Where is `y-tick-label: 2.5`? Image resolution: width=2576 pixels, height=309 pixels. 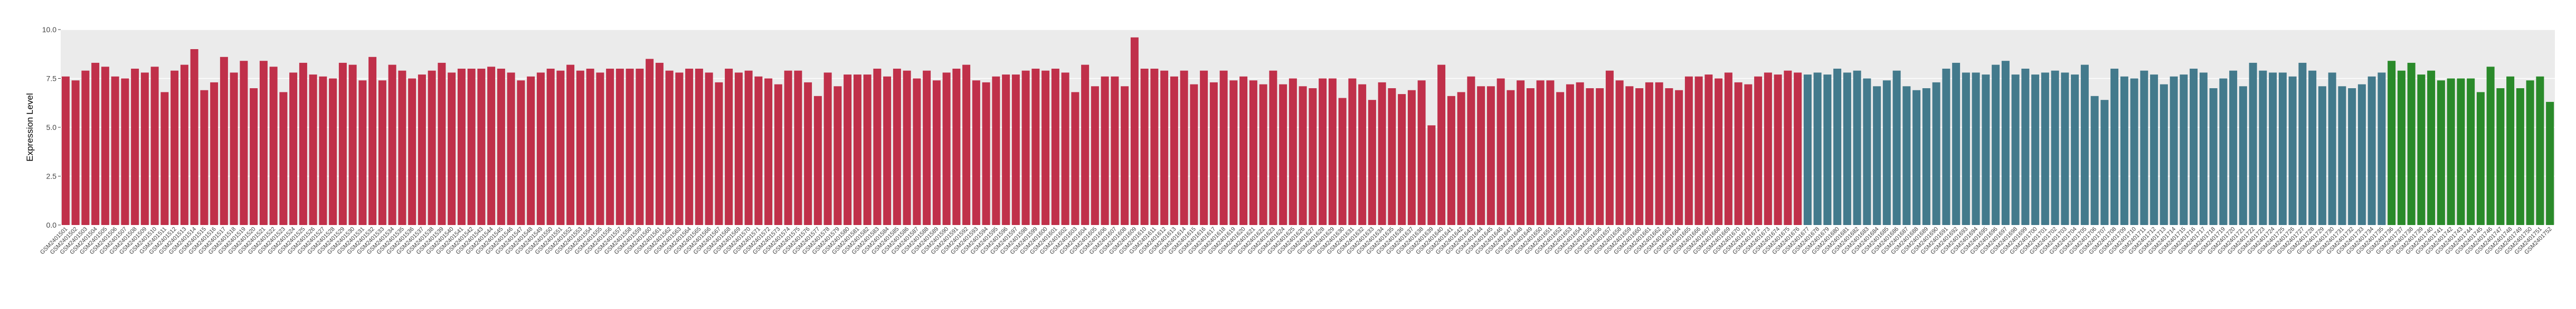
y-tick-label: 2.5 is located at coordinates (51, 177).